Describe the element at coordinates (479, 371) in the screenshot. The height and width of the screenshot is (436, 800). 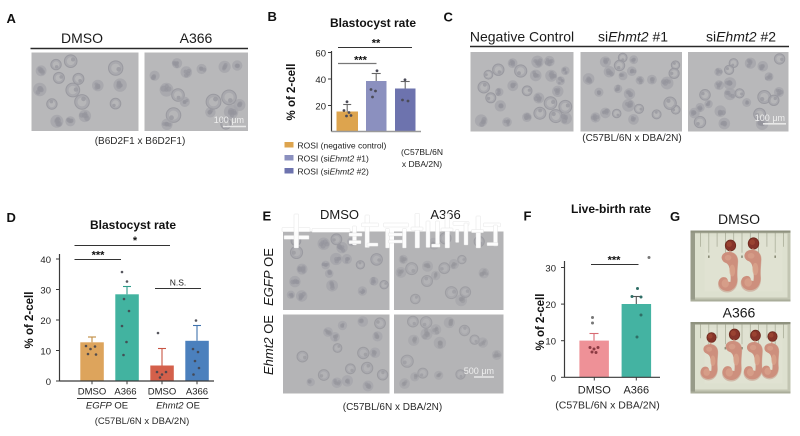
I see `svg-text: 500 μm` at that location.